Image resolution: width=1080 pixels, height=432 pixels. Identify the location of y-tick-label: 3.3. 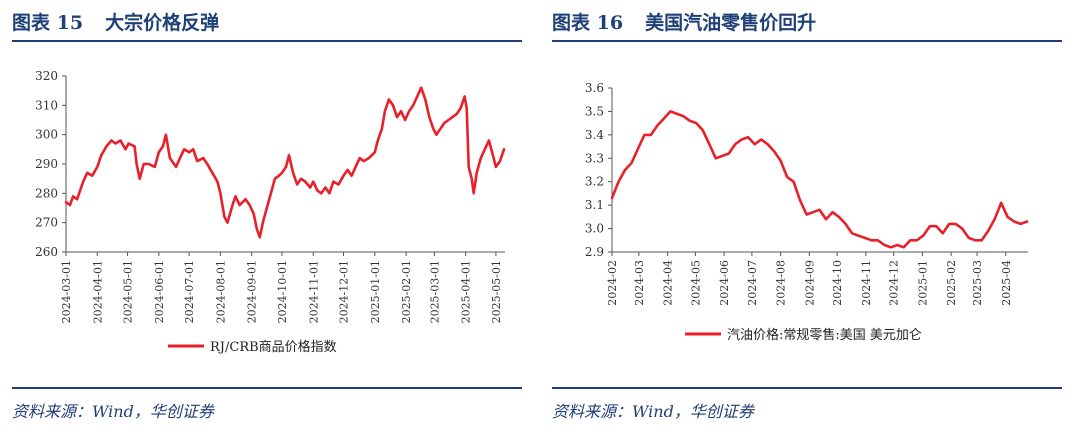
(594, 158).